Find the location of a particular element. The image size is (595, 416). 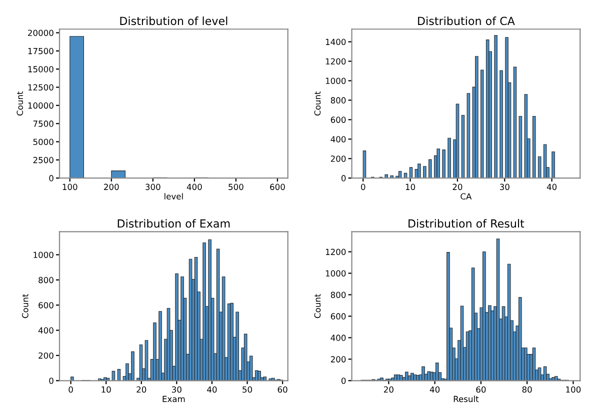

x-tick-label: 600 is located at coordinates (277, 187).